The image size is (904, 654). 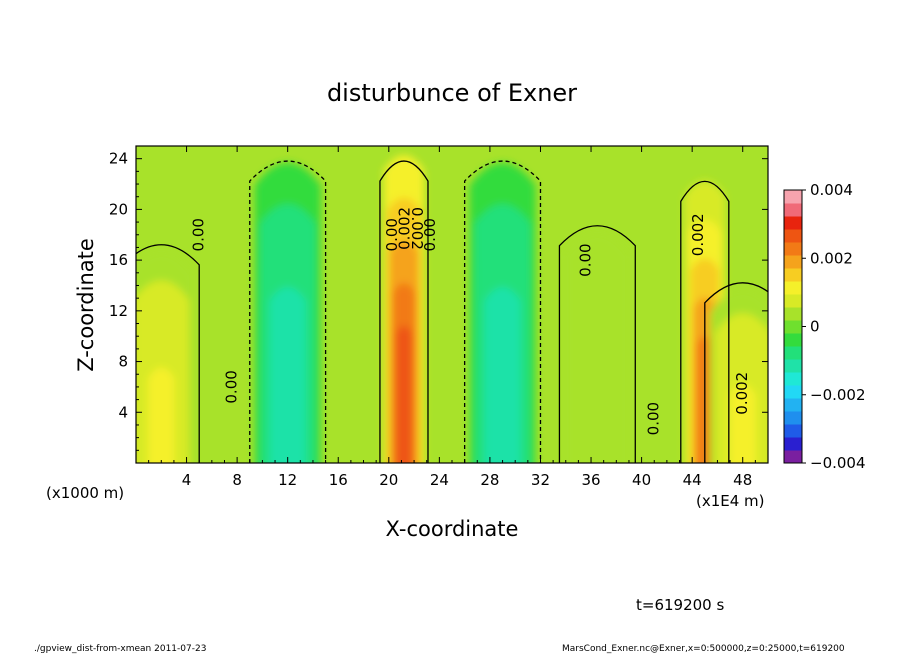 I want to click on x-tick-label: 44, so click(x=692, y=480).